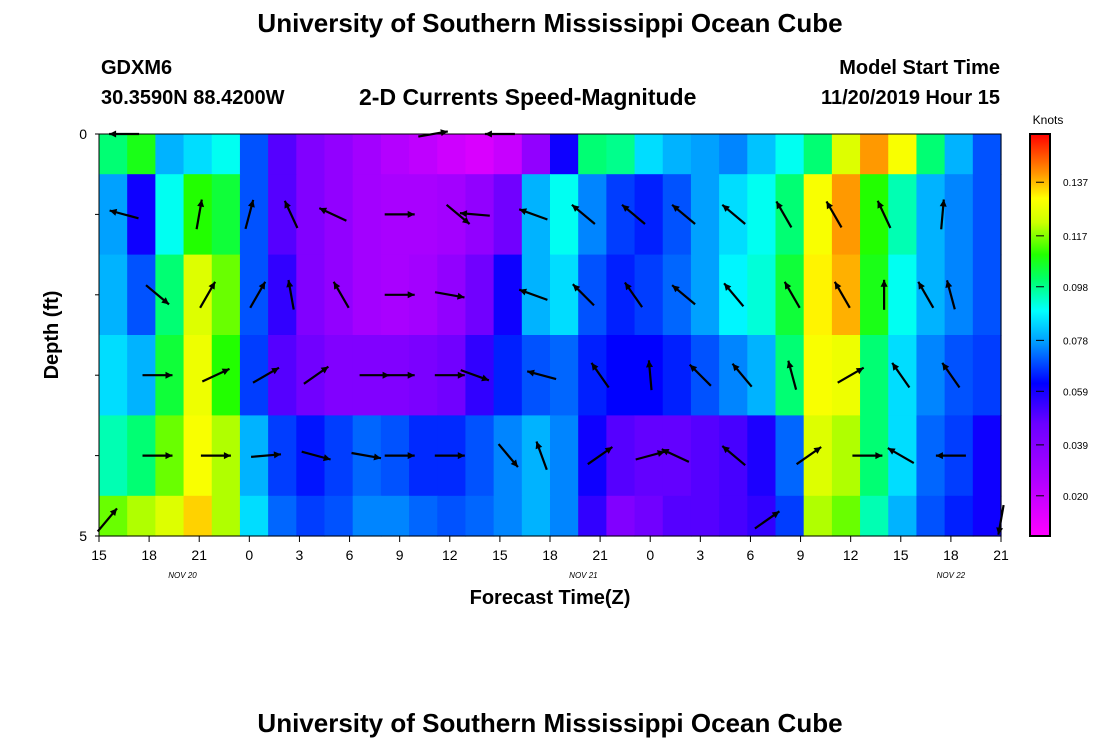 The image size is (1100, 750). Describe the element at coordinates (83, 134) in the screenshot. I see `y-tick-label: 0` at that location.